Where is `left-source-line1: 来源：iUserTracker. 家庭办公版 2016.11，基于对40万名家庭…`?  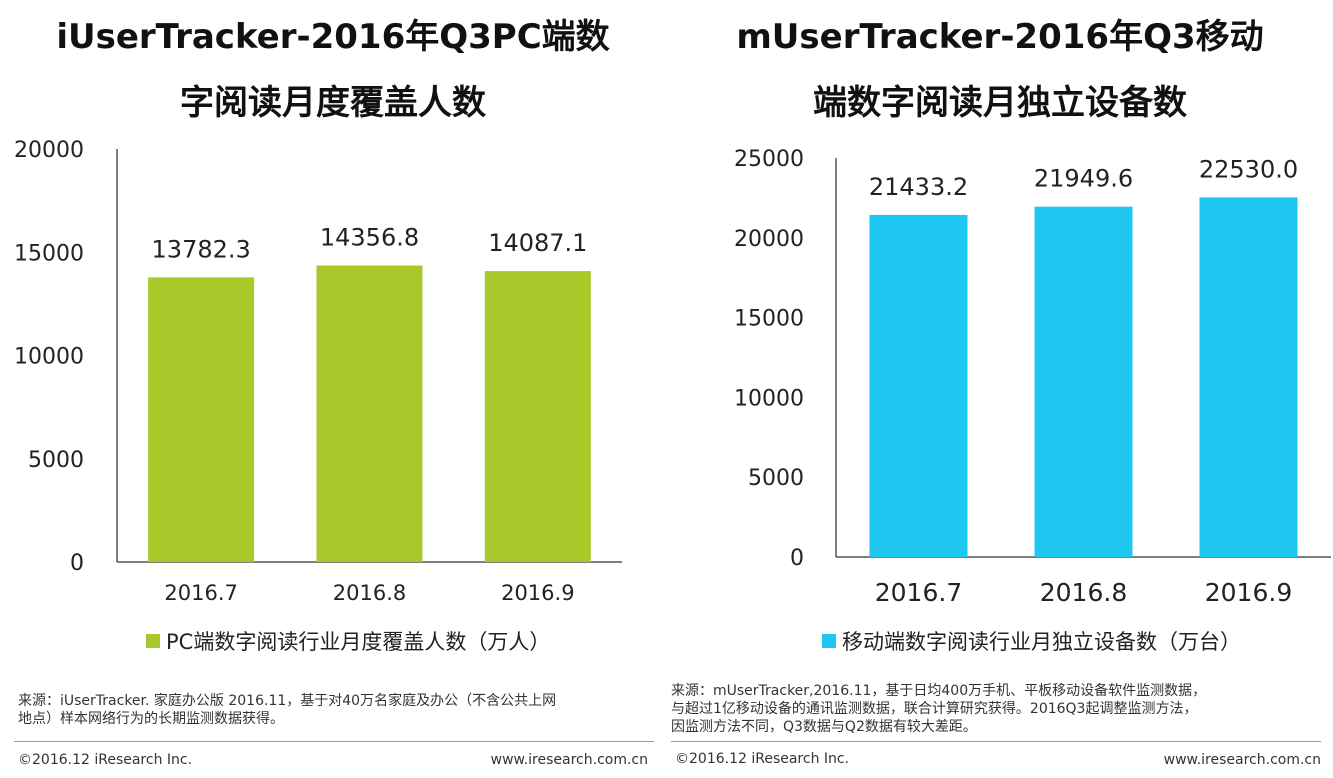
left-source-line1: 来源：iUserTracker. 家庭办公版 2016.11，基于对40万名家庭… is located at coordinates (287, 701).